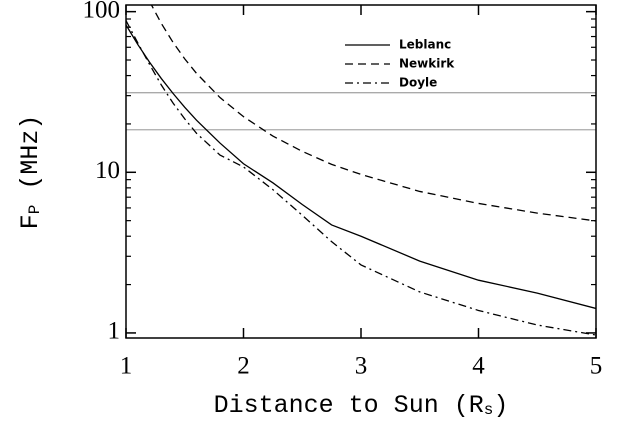 This screenshot has height=425, width=622. I want to click on y-tick-label: 100, so click(102, 11).